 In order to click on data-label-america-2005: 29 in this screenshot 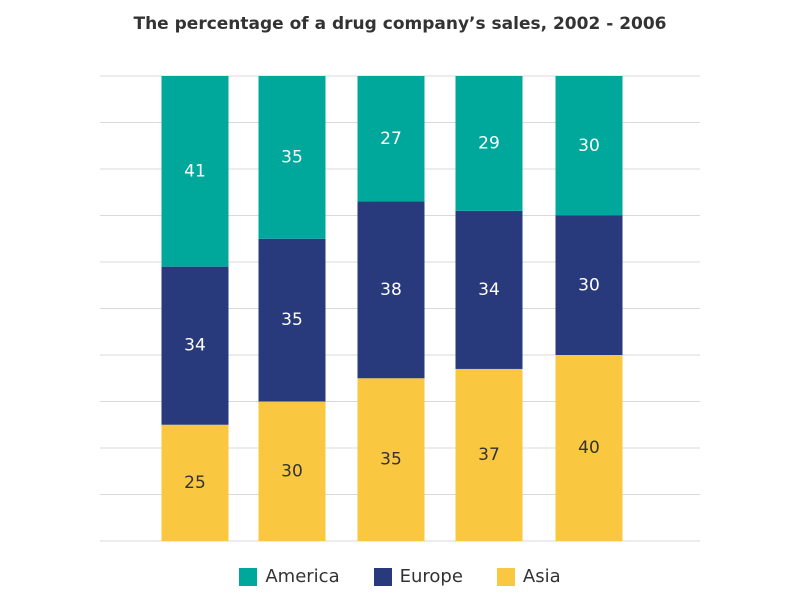, I will do `click(489, 143)`.